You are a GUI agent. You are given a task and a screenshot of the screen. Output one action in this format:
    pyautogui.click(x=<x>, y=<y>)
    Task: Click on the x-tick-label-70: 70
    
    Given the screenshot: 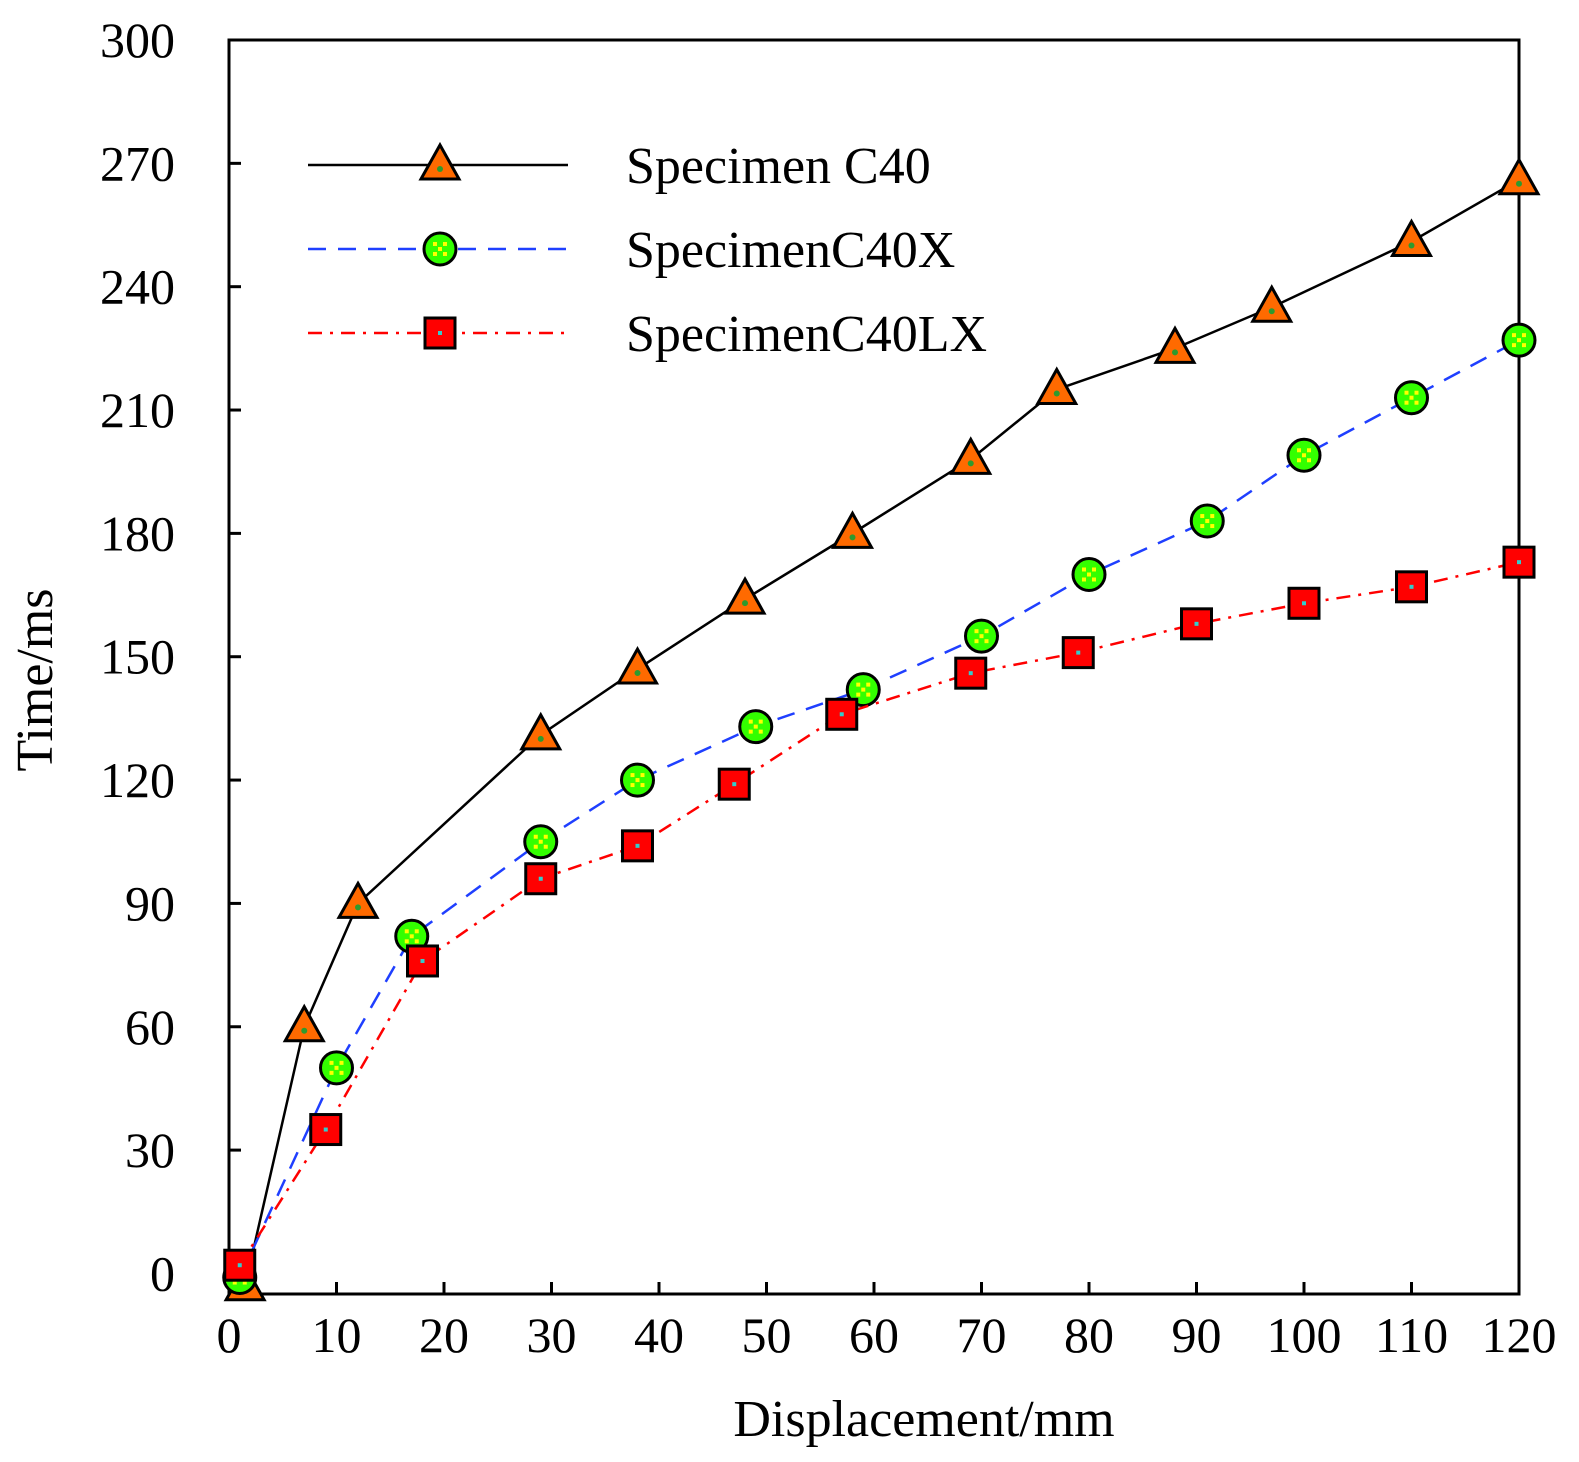 What is the action you would take?
    pyautogui.click(x=982, y=1335)
    